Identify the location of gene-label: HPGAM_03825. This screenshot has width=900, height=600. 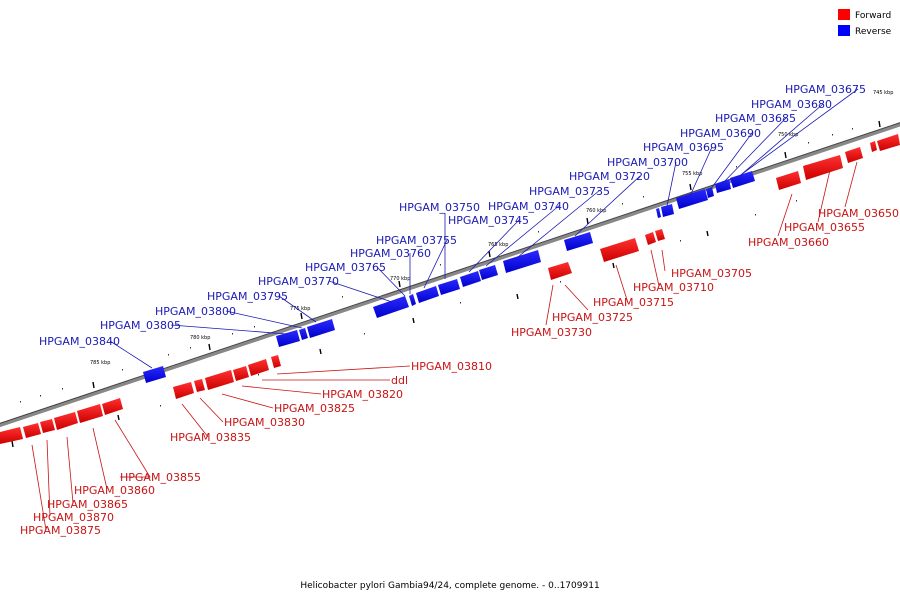
(314, 408).